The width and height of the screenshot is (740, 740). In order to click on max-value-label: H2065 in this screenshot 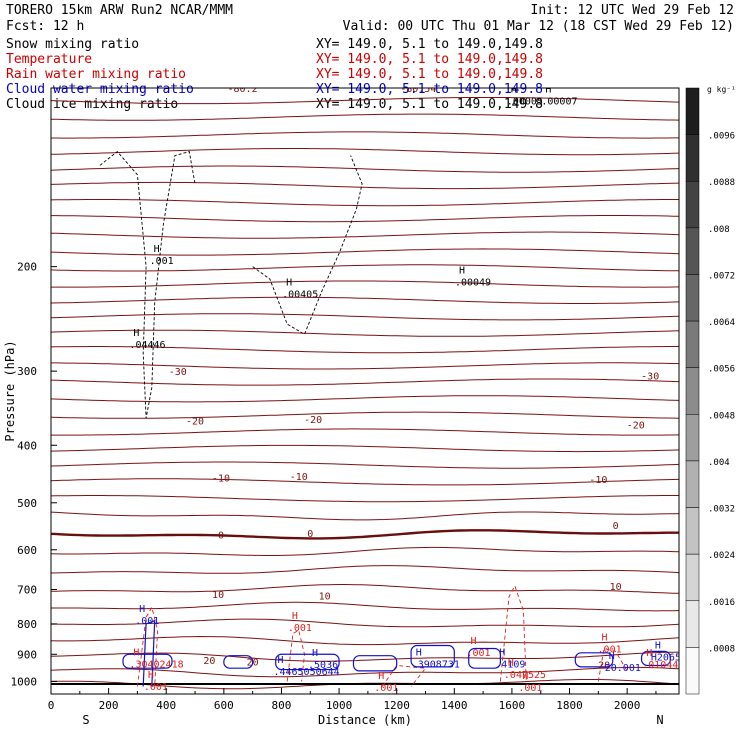, I will do `click(666, 658)`.